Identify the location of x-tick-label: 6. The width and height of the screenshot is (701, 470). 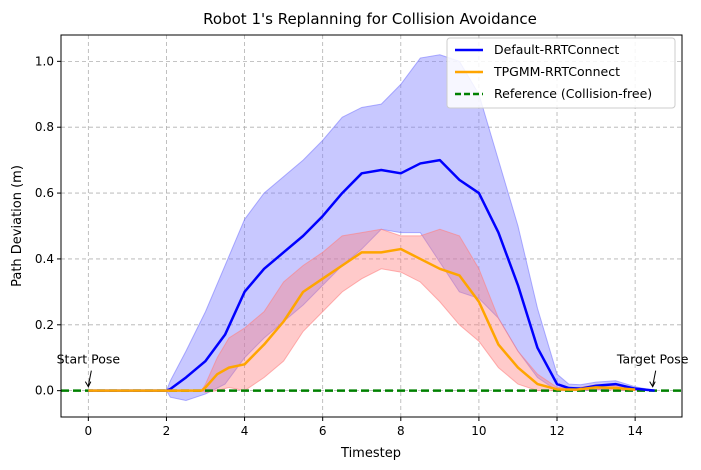
(323, 431).